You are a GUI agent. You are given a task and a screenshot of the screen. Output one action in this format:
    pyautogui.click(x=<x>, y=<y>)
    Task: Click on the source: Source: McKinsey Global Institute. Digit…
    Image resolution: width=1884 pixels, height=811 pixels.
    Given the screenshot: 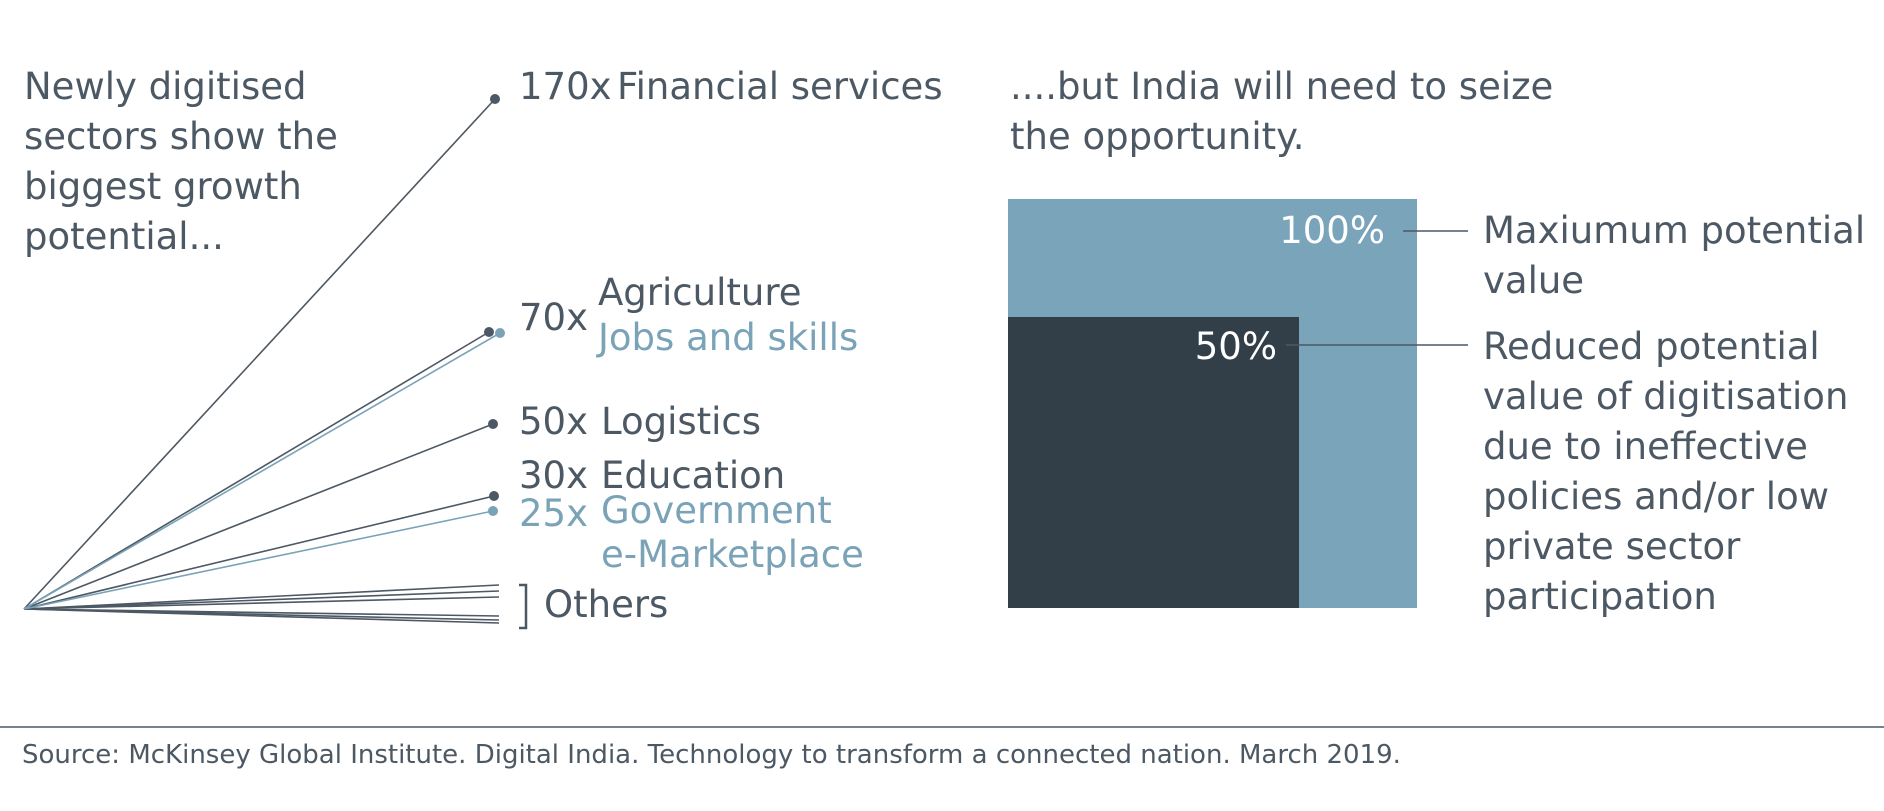 What is the action you would take?
    pyautogui.click(x=711, y=755)
    